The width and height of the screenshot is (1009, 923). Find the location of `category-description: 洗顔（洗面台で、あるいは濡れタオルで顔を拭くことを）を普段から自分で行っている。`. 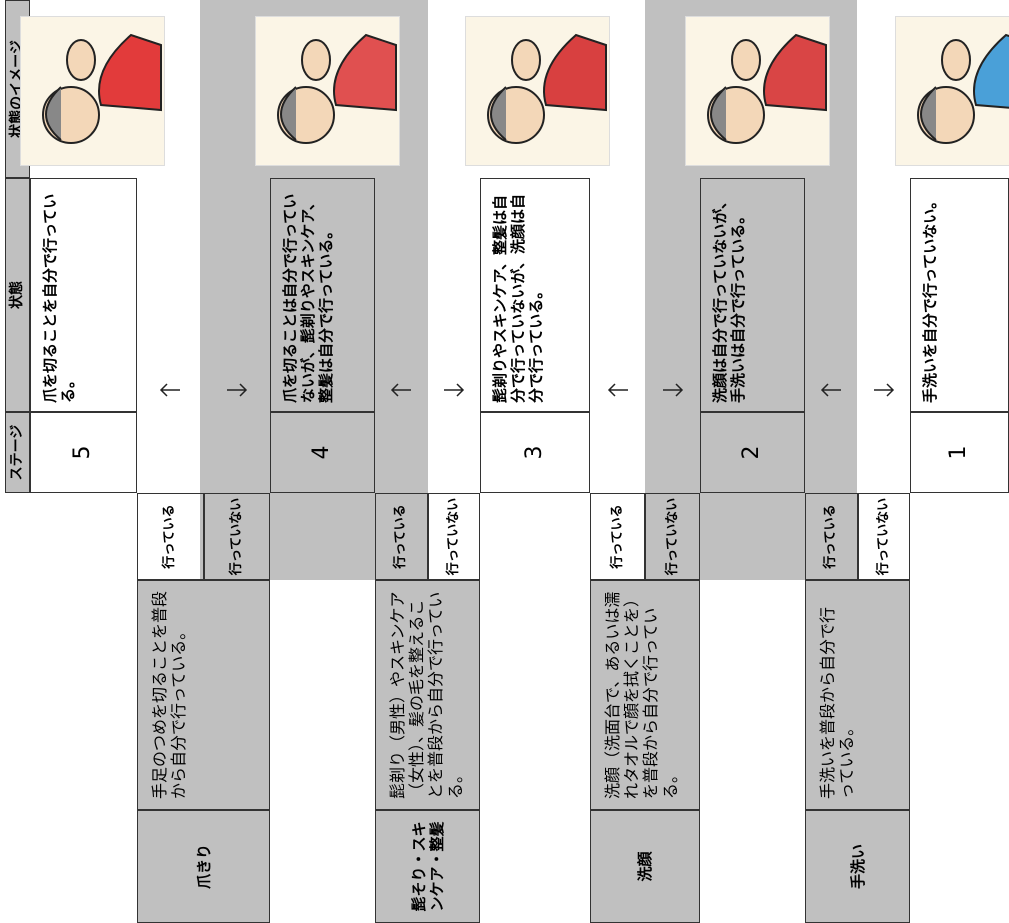

category-description: 洗顔（洗面台で、あるいは濡れタオルで顔を拭くことを）を普段から自分で行っている。 is located at coordinates (645, 695).